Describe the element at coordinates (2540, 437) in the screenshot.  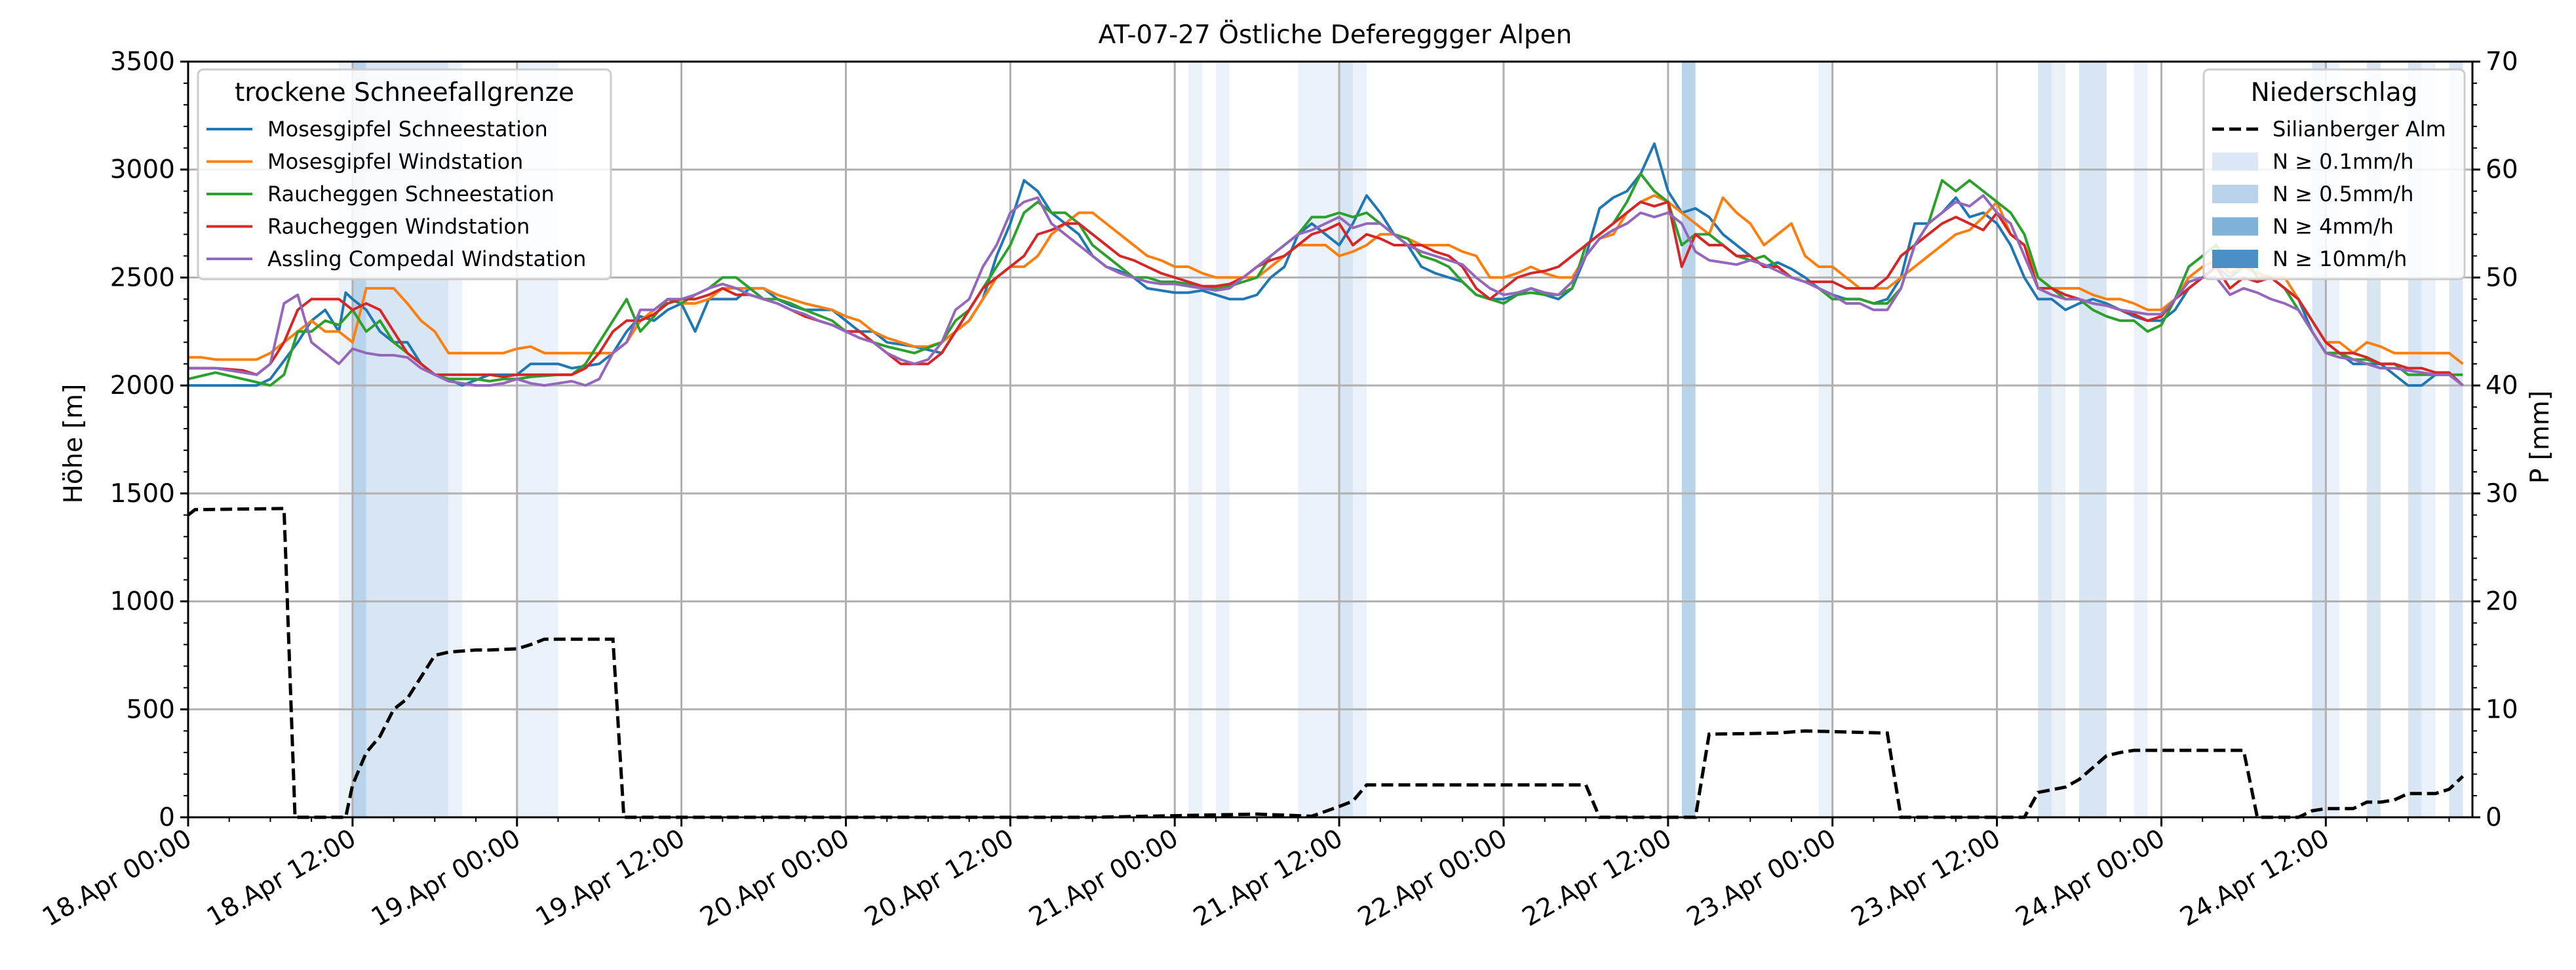
I see `y2-axis-label: P [mm]` at that location.